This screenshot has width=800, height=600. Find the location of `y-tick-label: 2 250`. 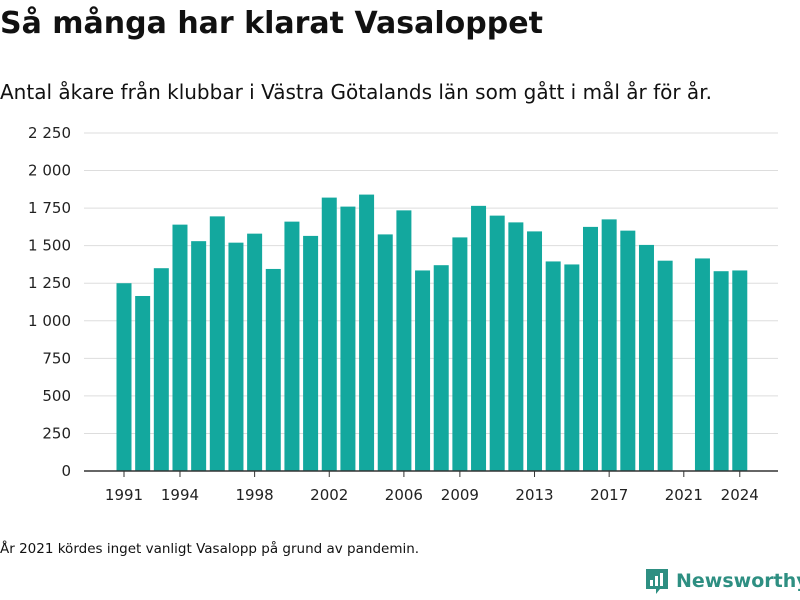

y-tick-label: 2 250 is located at coordinates (49, 133).